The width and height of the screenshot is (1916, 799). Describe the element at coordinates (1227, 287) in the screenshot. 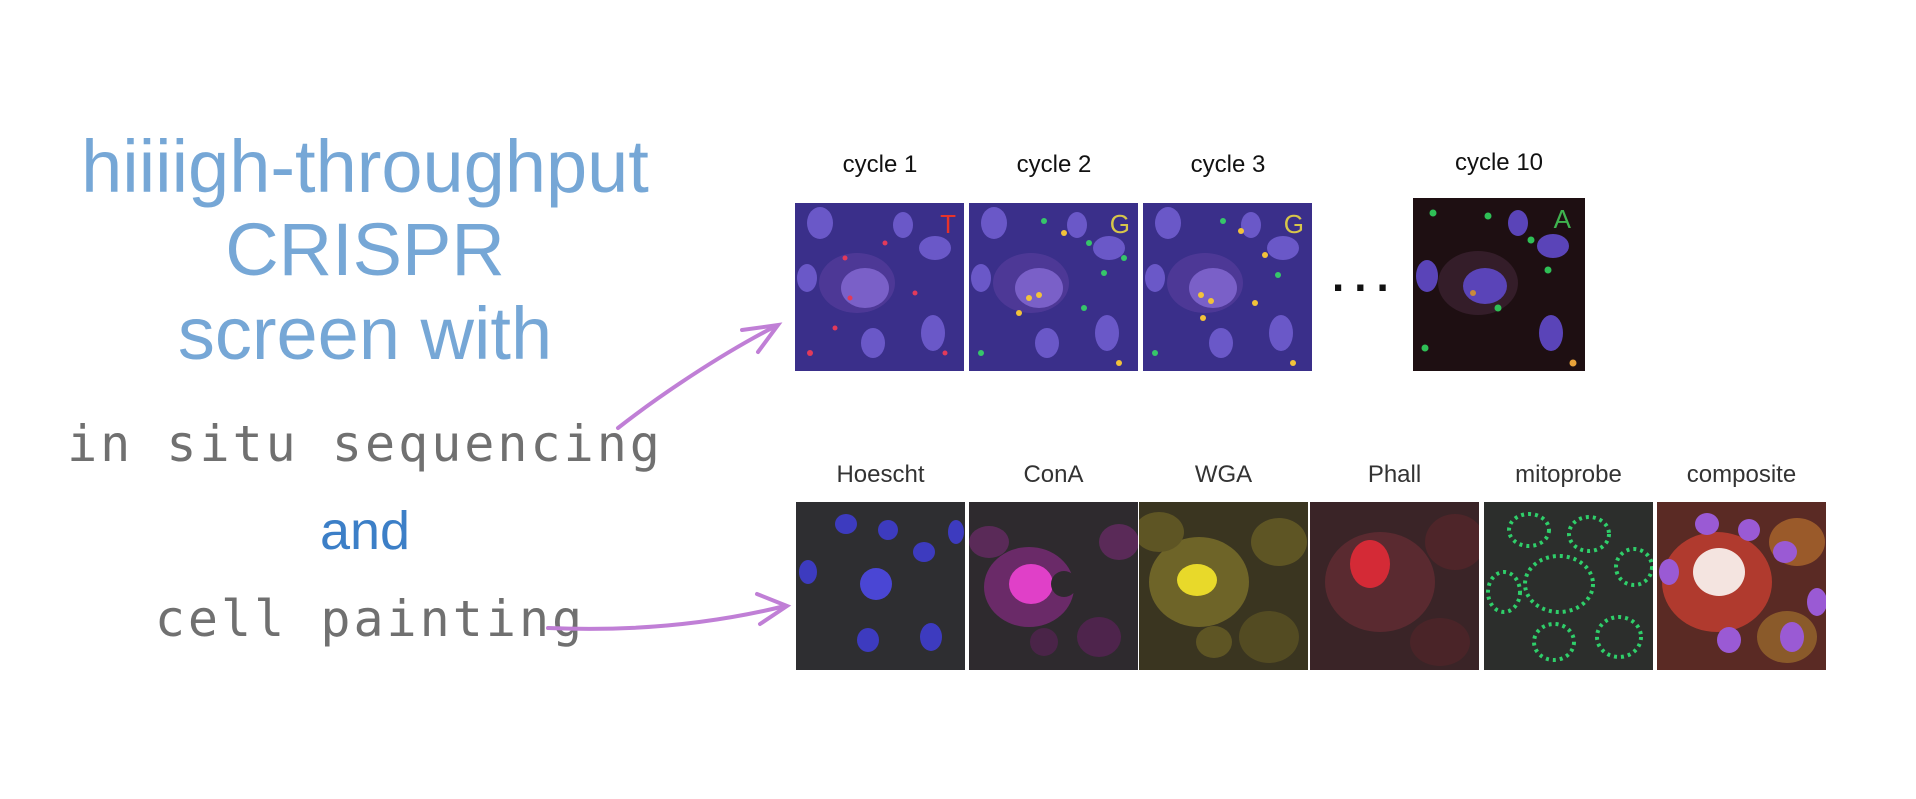

I see `cycle-3-image: G` at that location.